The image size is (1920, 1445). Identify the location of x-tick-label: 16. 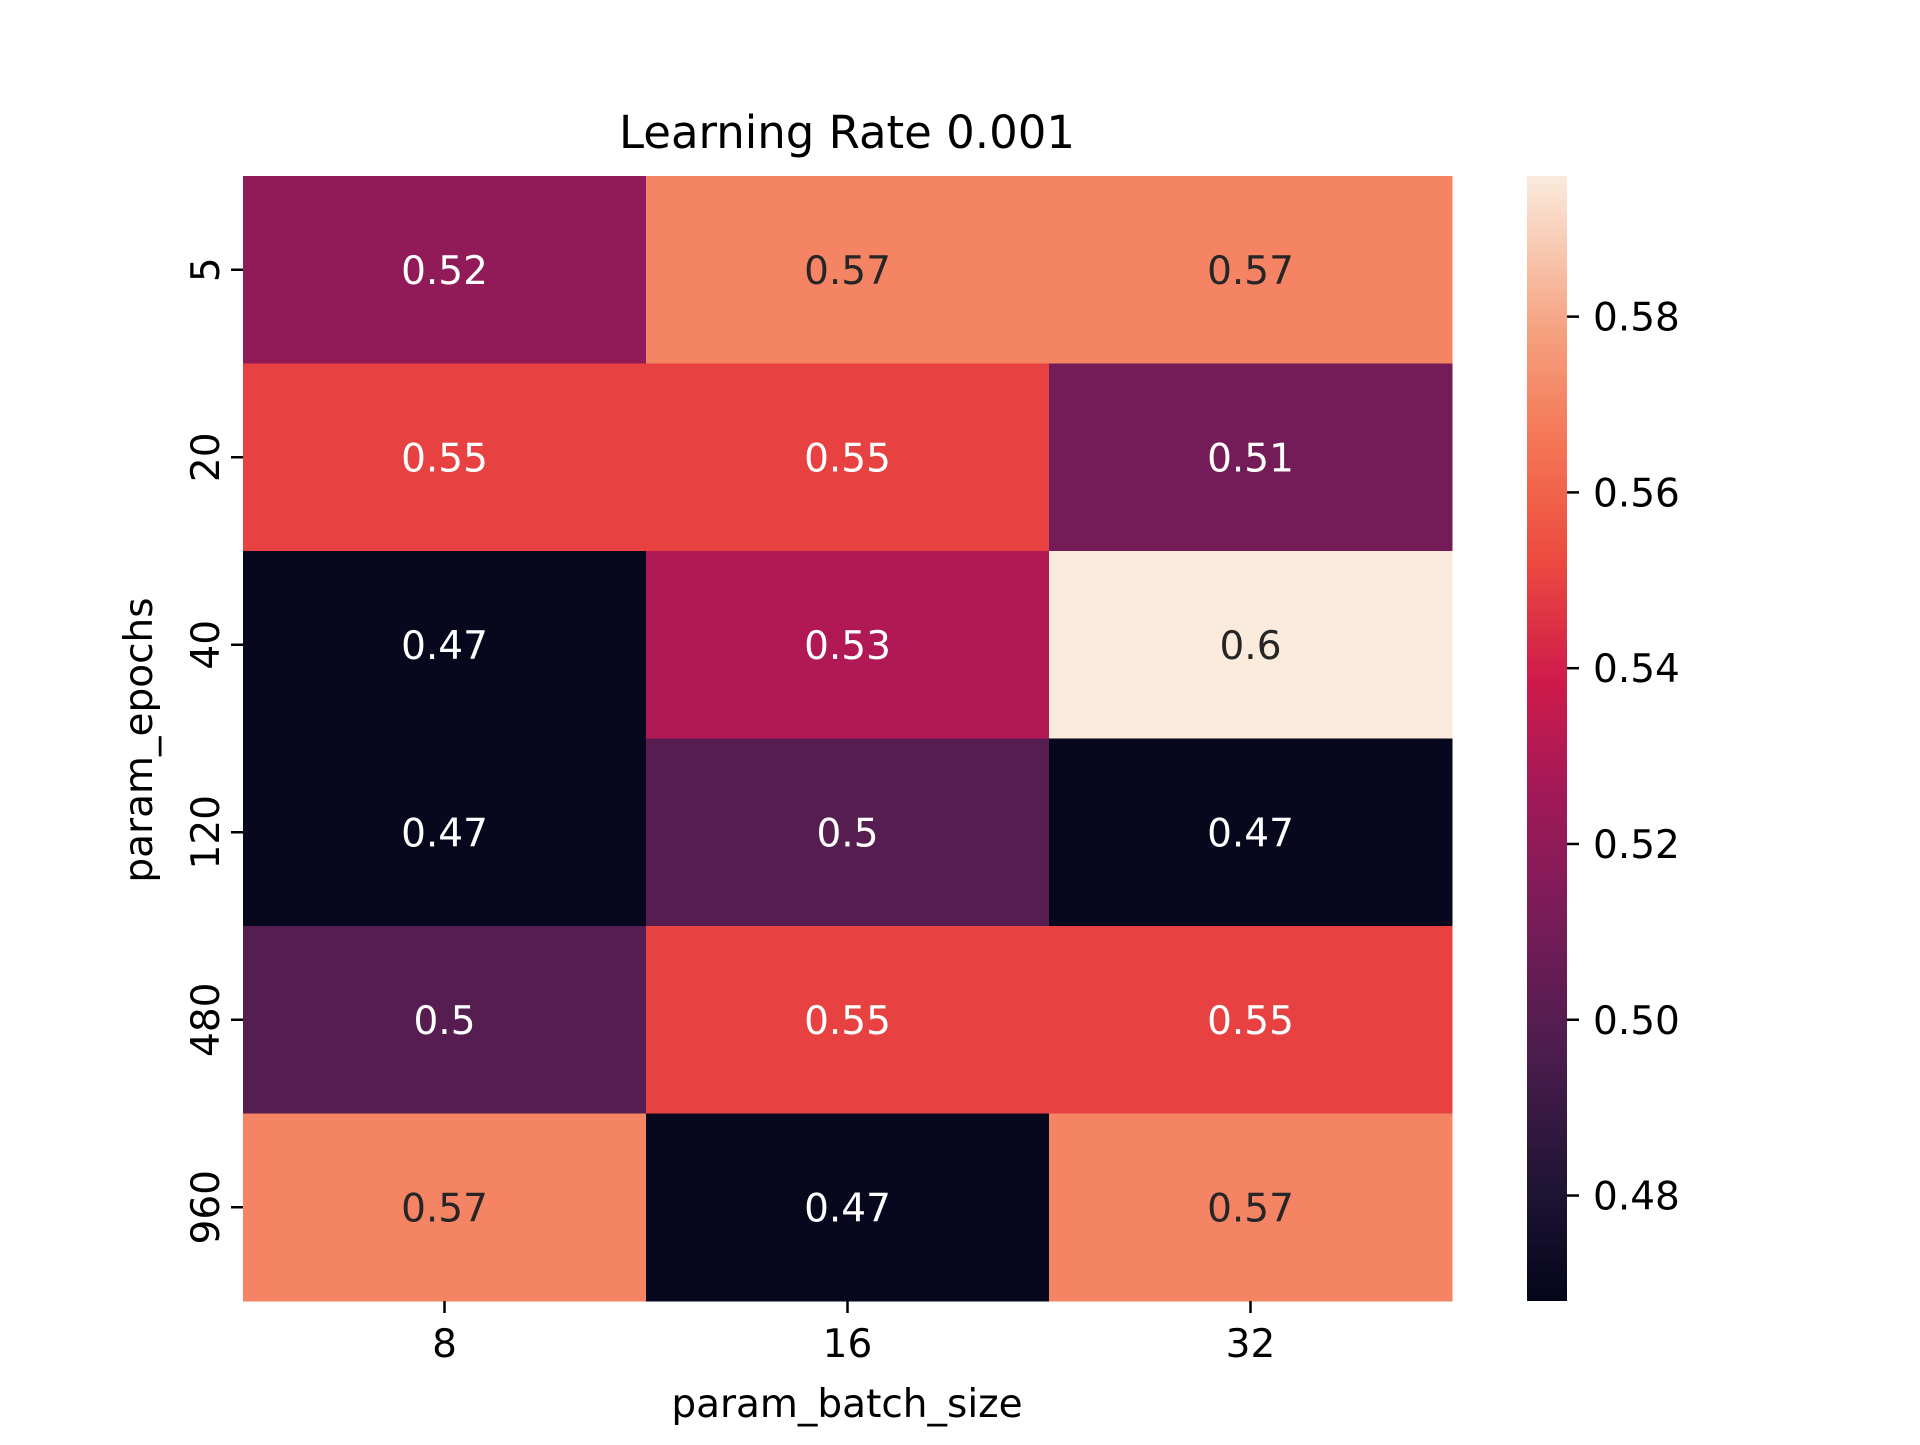
(848, 1344).